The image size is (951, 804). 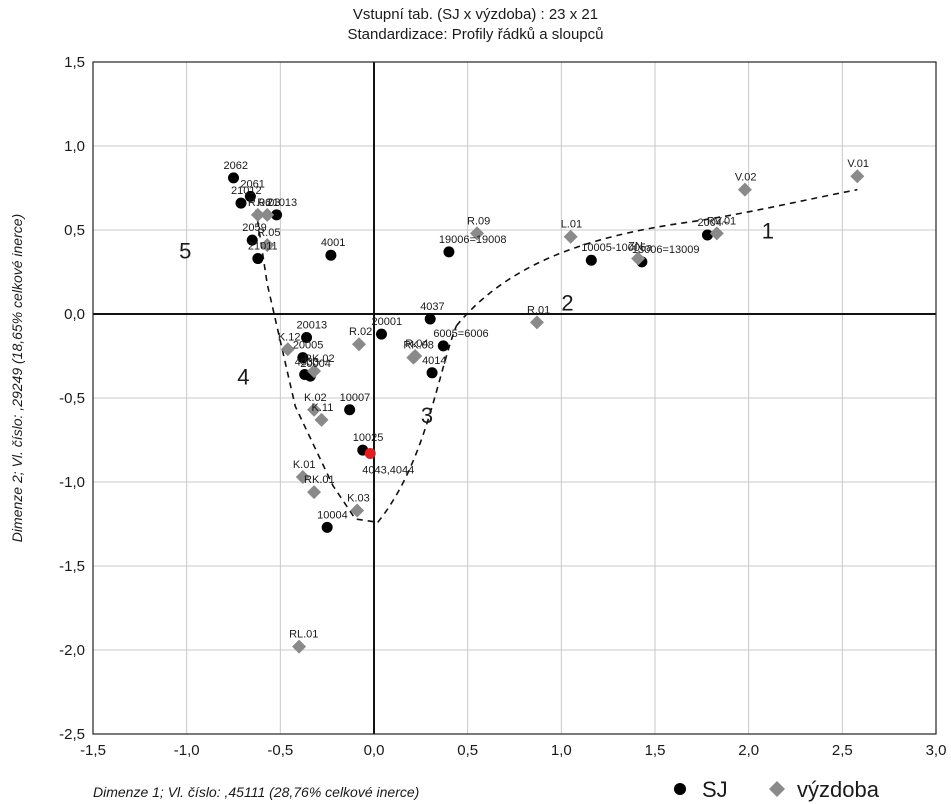 What do you see at coordinates (185, 251) in the screenshot?
I see `cluster-label-5: 5` at bounding box center [185, 251].